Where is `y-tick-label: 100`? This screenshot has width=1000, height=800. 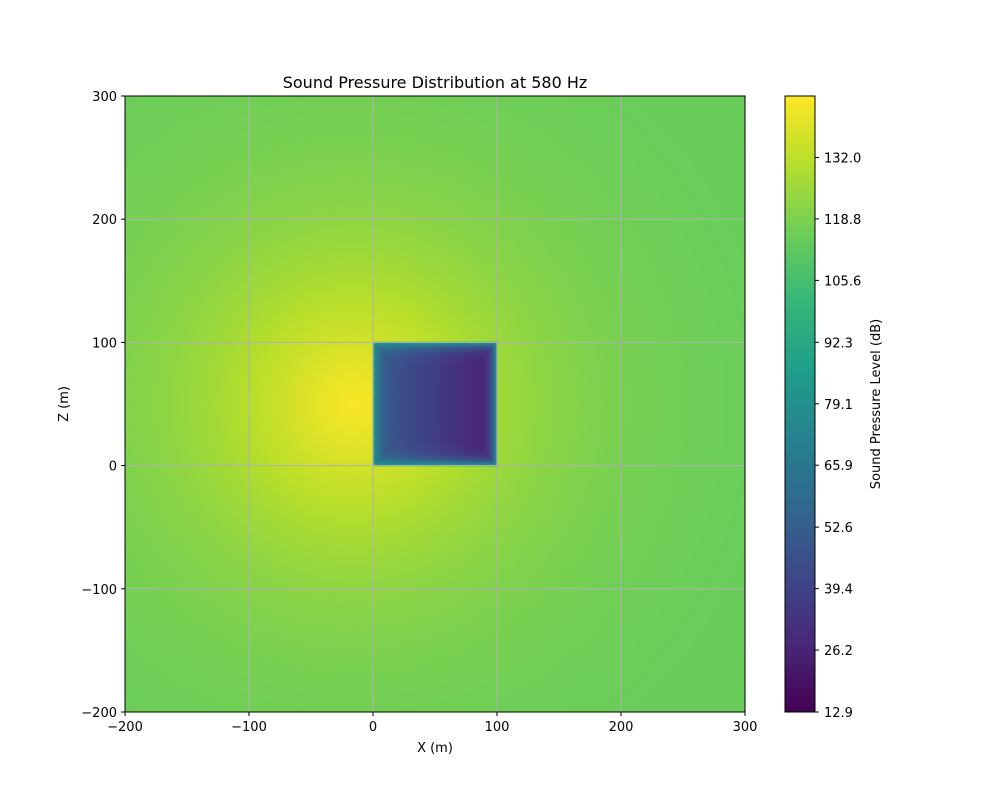
y-tick-label: 100 is located at coordinates (104, 343).